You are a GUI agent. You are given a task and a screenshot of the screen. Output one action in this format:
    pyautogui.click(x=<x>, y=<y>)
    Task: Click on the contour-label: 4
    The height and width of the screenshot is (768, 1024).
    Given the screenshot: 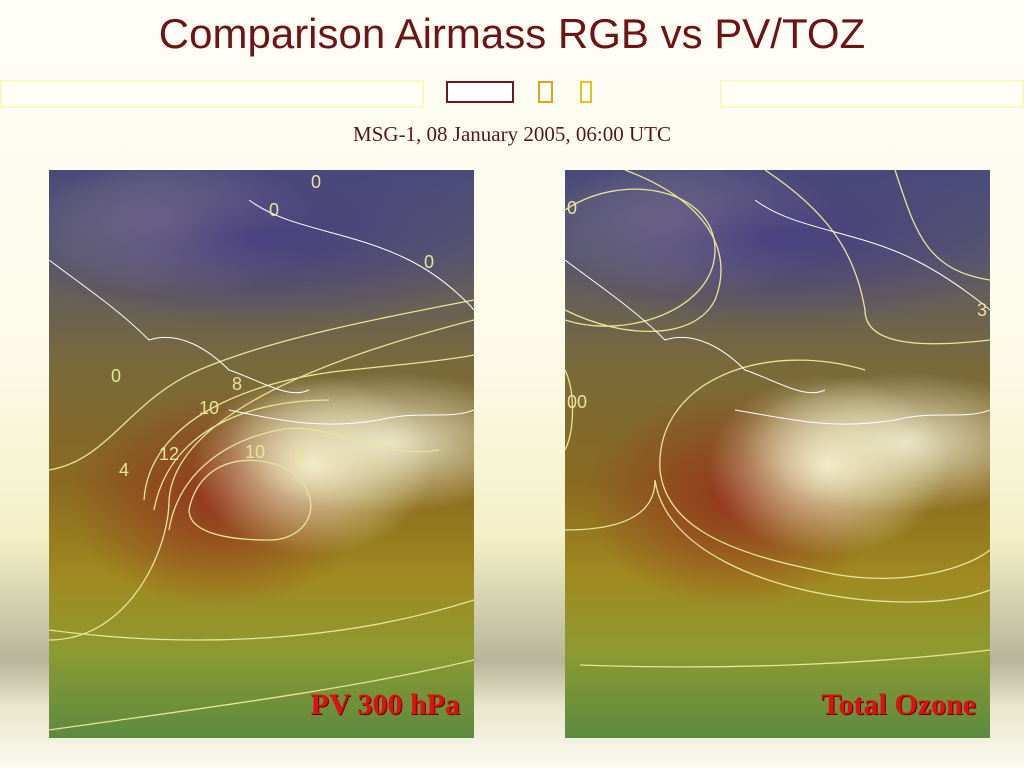 What is the action you would take?
    pyautogui.click(x=124, y=470)
    